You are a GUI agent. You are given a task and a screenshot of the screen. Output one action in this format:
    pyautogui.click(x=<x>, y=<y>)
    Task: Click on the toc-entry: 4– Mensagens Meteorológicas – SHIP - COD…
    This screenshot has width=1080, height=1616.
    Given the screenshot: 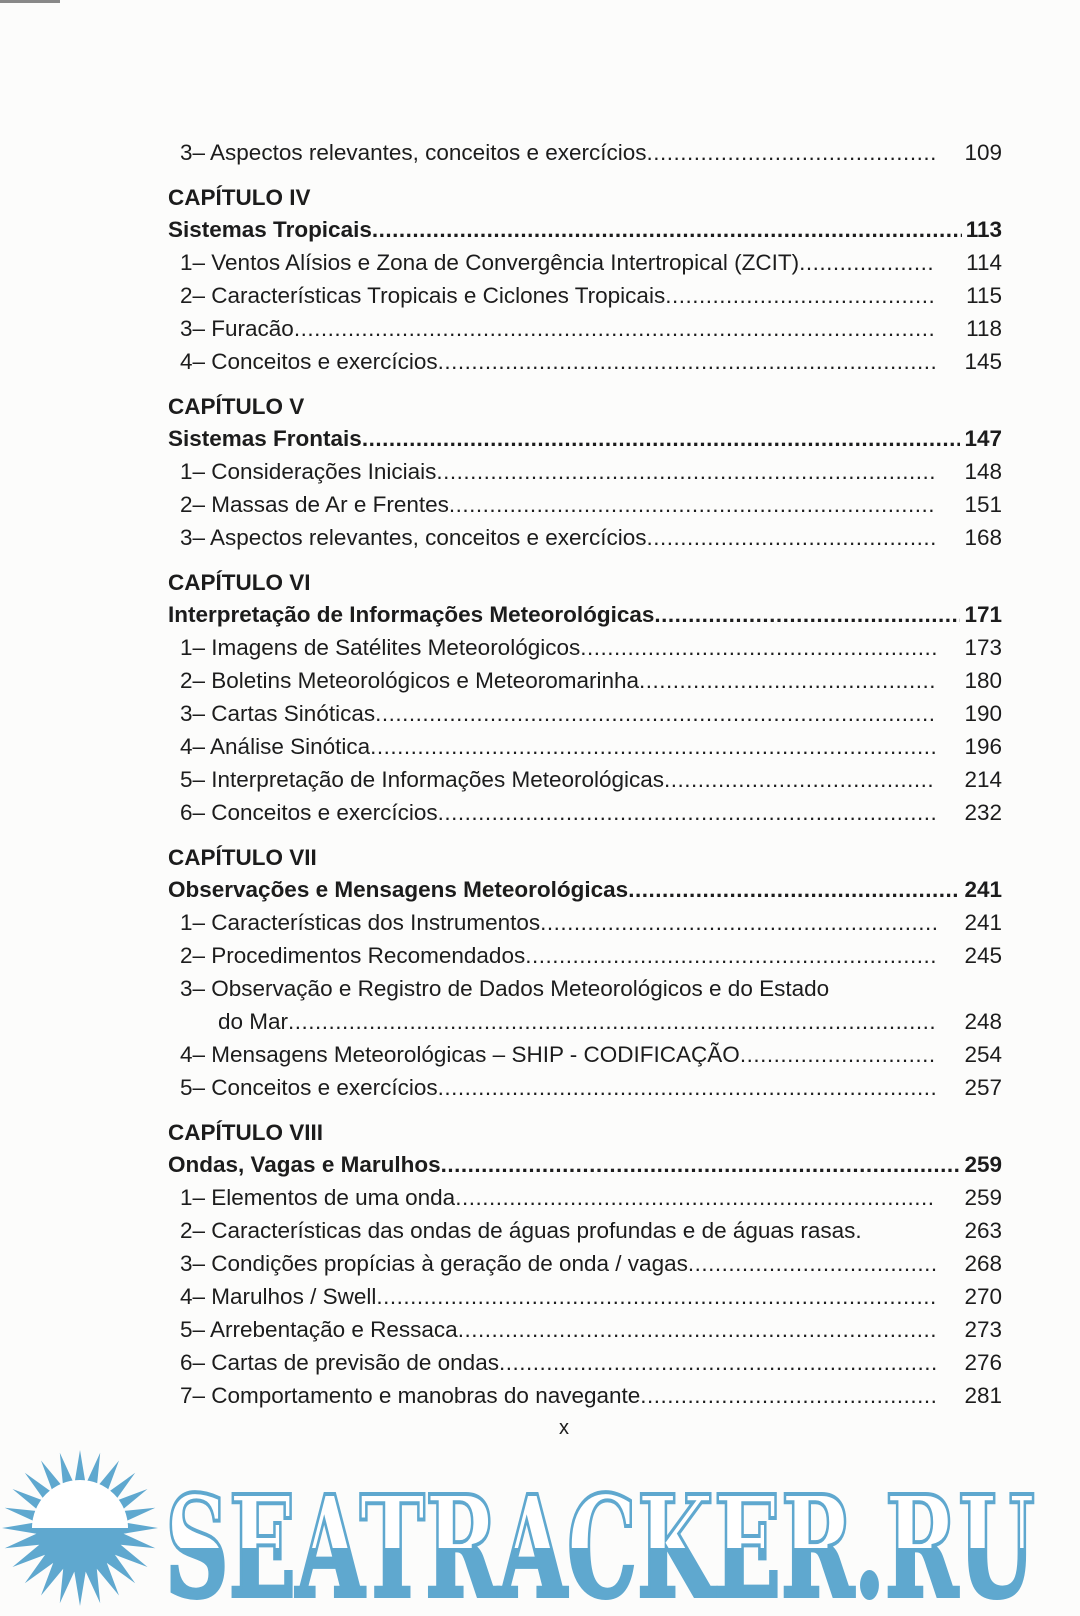 What is the action you would take?
    pyautogui.click(x=585, y=1054)
    